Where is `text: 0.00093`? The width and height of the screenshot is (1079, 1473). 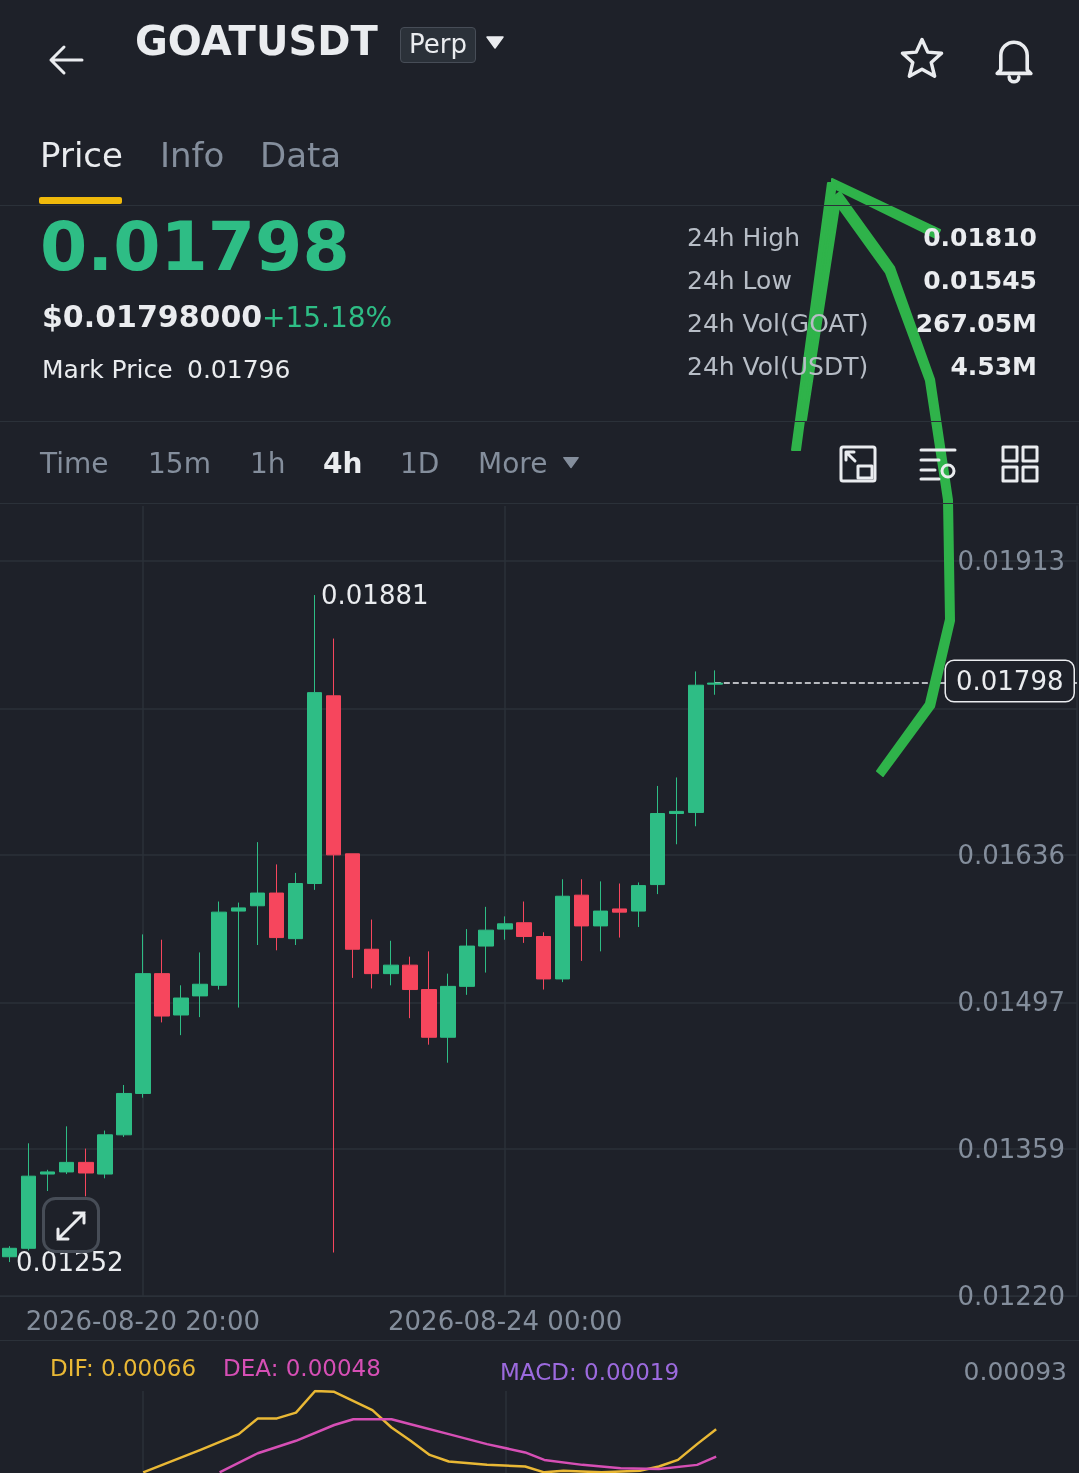
text: 0.00093 is located at coordinates (1015, 1371).